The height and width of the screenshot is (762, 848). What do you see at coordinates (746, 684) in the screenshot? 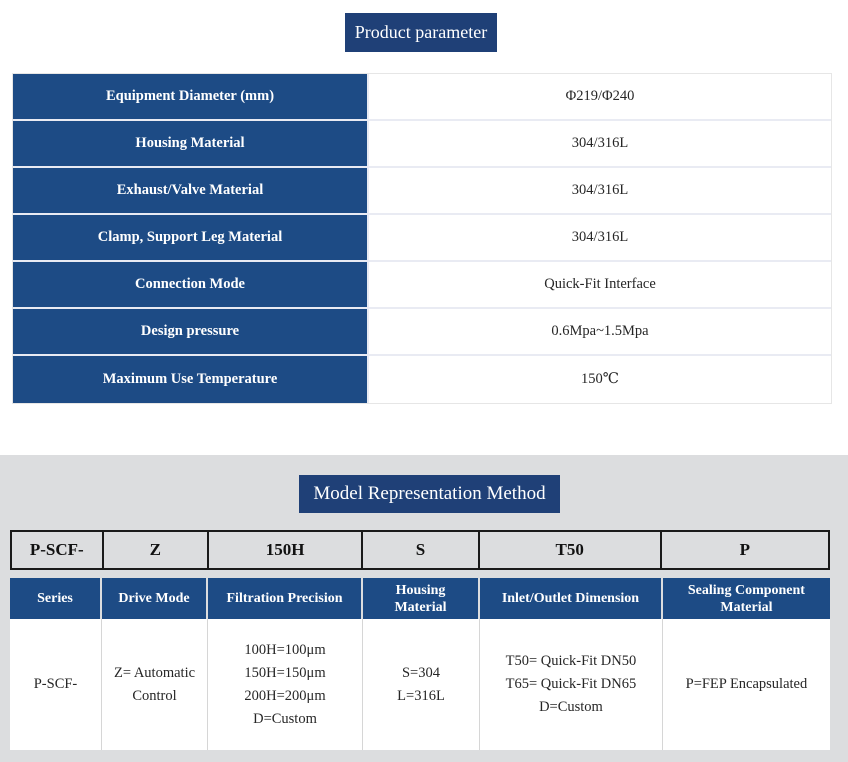
I see `model-table-cell: P=FEP Encapsulated` at bounding box center [746, 684].